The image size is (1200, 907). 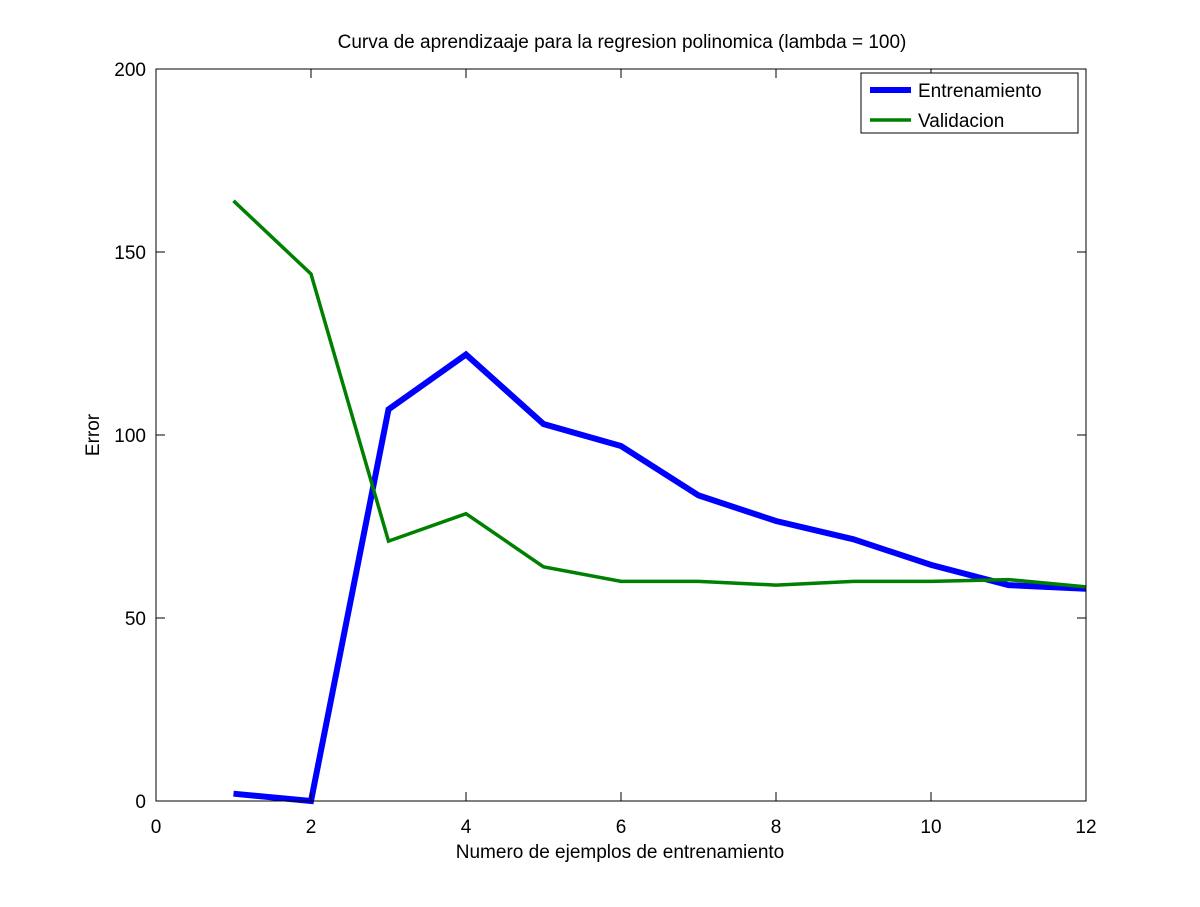 I want to click on x-tick-label: 10, so click(x=930, y=827).